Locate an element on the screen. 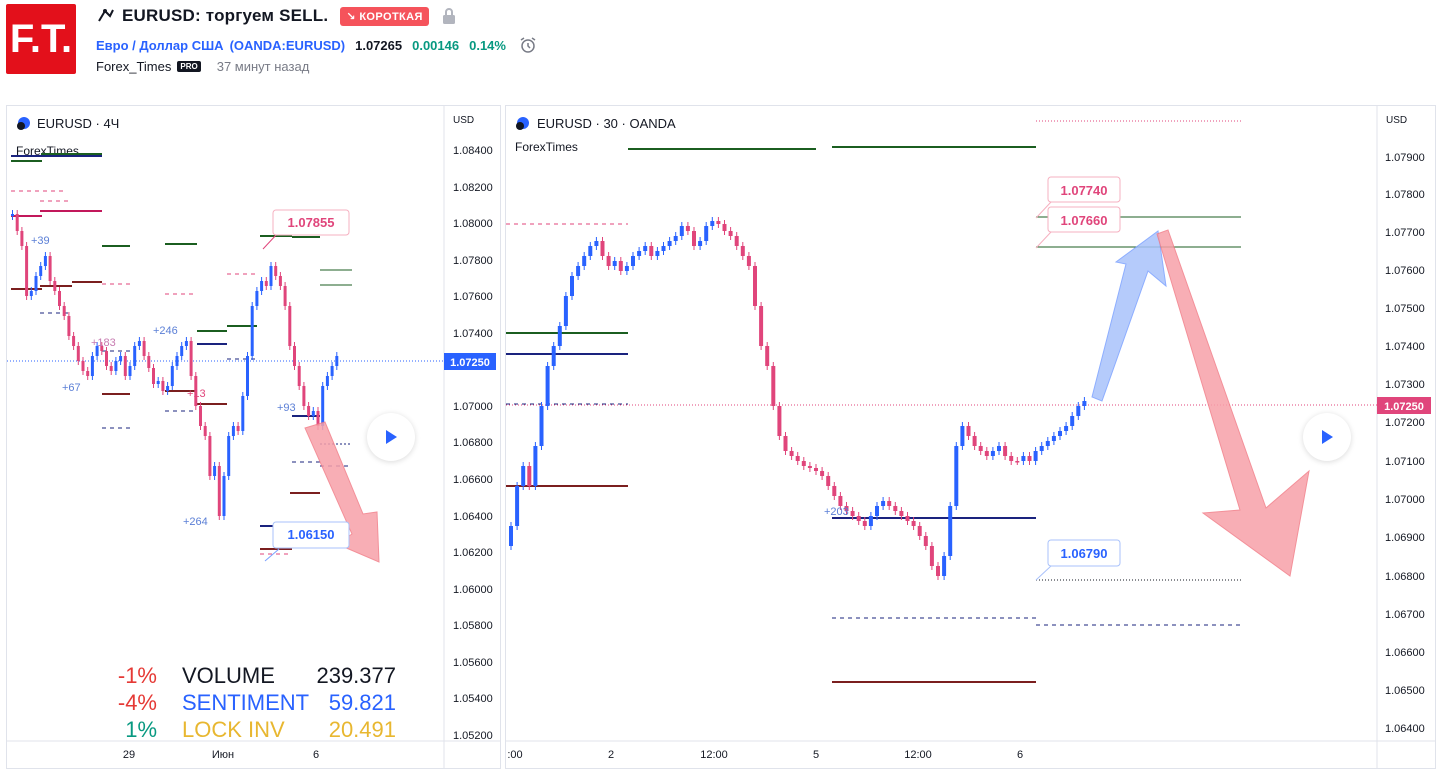 Image resolution: width=1439 pixels, height=773 pixels. right-indicator: ForexTimes is located at coordinates (546, 147).